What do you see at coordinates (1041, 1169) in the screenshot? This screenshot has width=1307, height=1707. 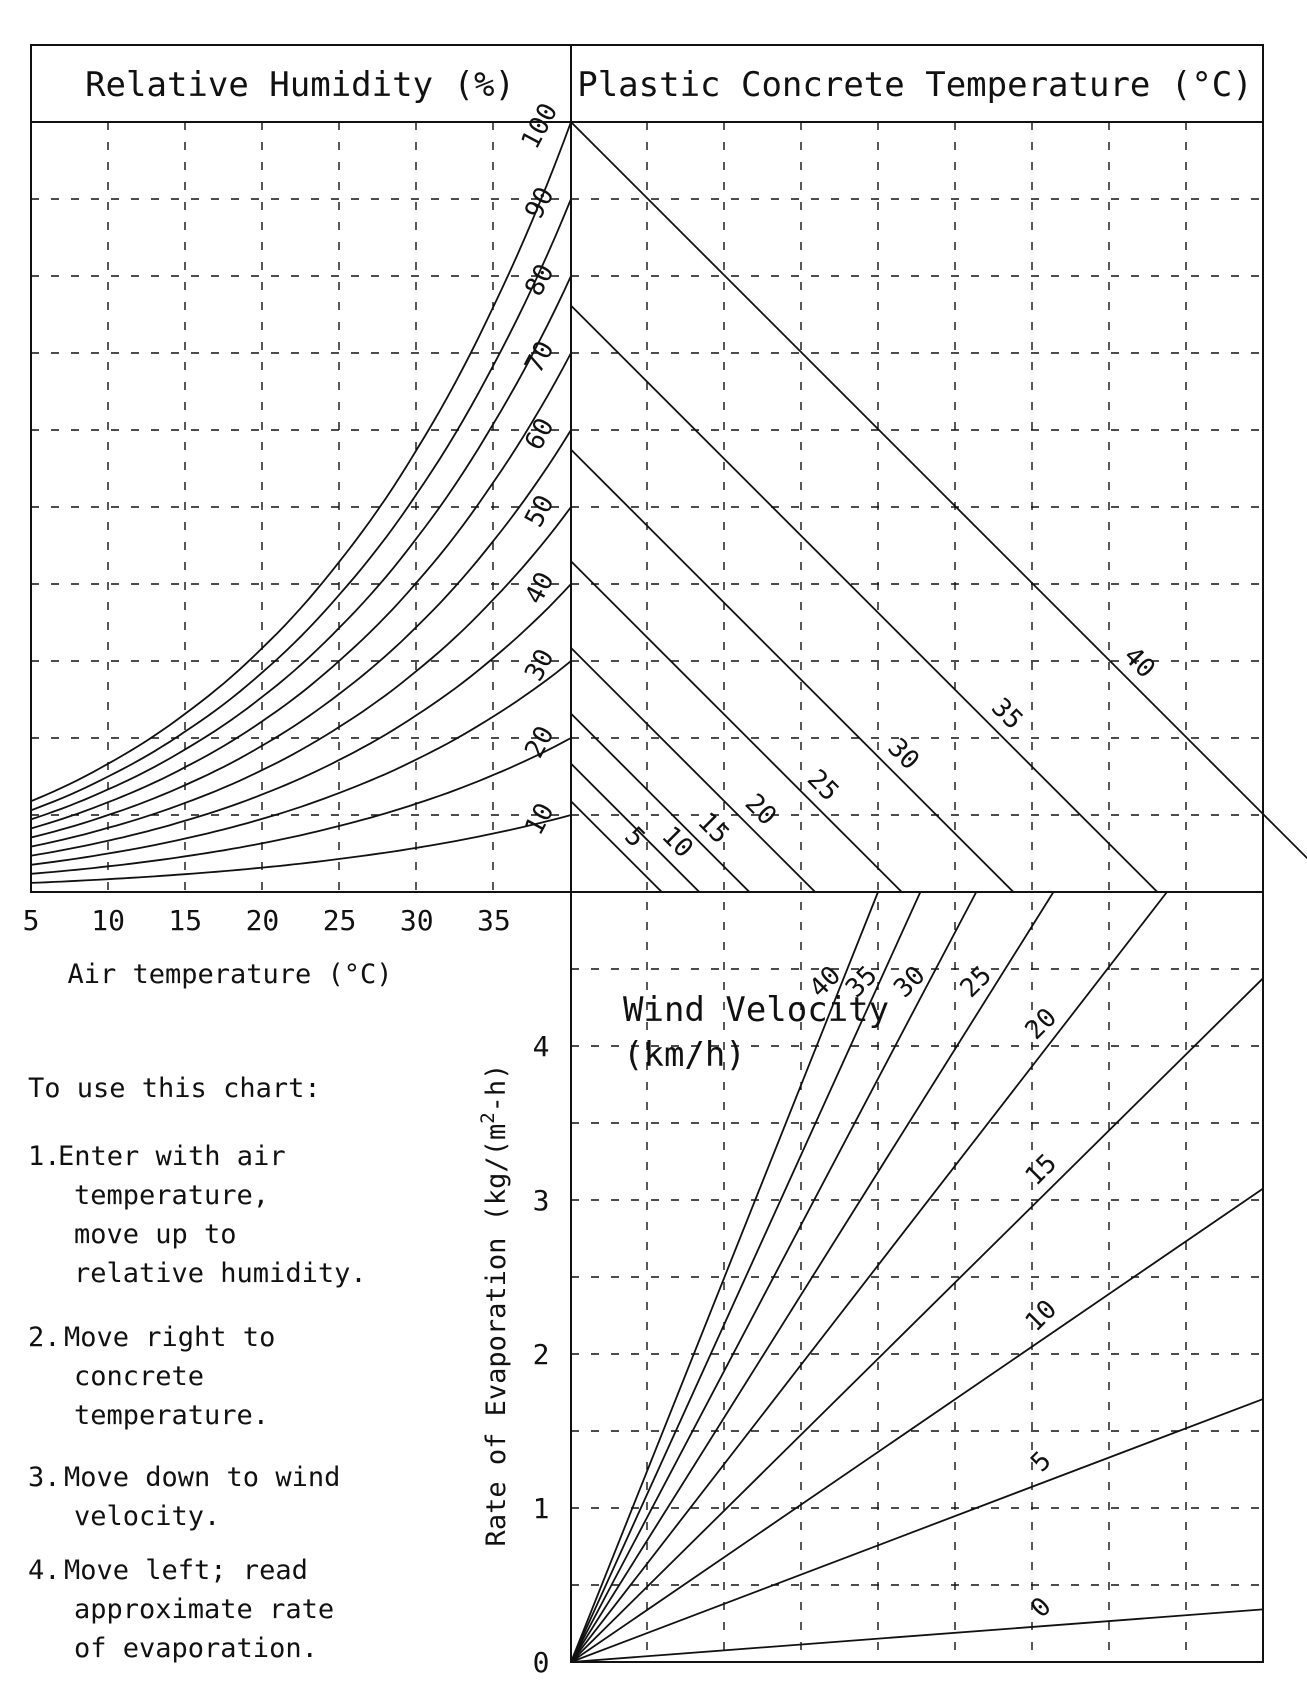 I see `wind-velocity-label-15: 15` at bounding box center [1041, 1169].